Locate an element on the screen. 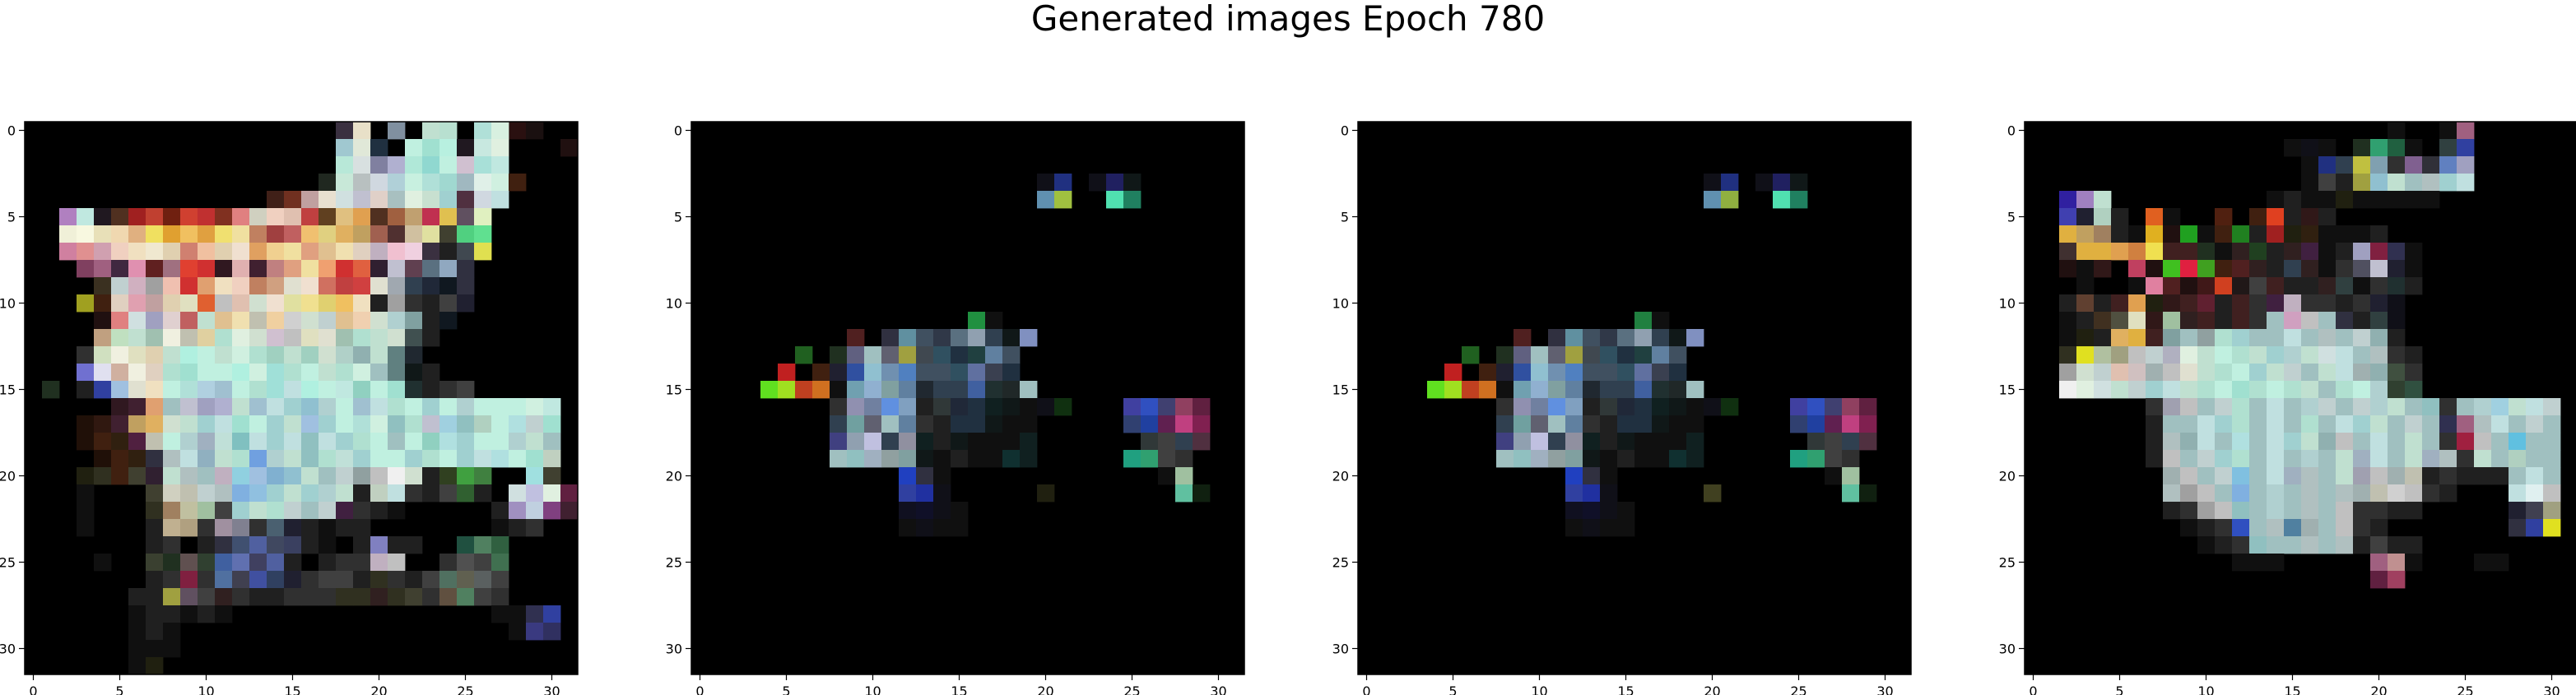 The height and width of the screenshot is (695, 2576). x-tick-label: 20 is located at coordinates (378, 689).